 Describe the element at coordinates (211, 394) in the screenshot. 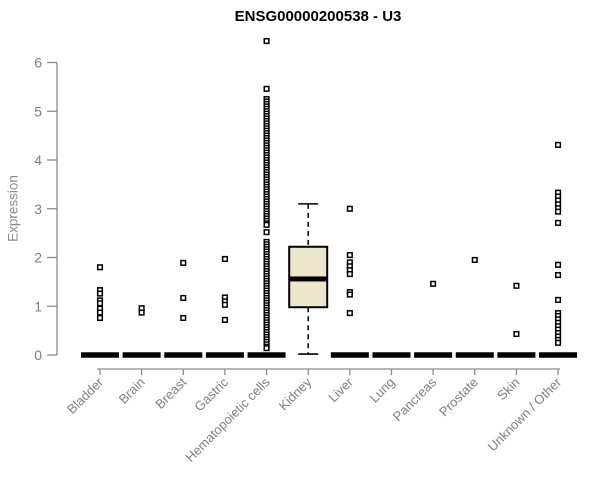

I see `x-tick-label: Gastric` at that location.